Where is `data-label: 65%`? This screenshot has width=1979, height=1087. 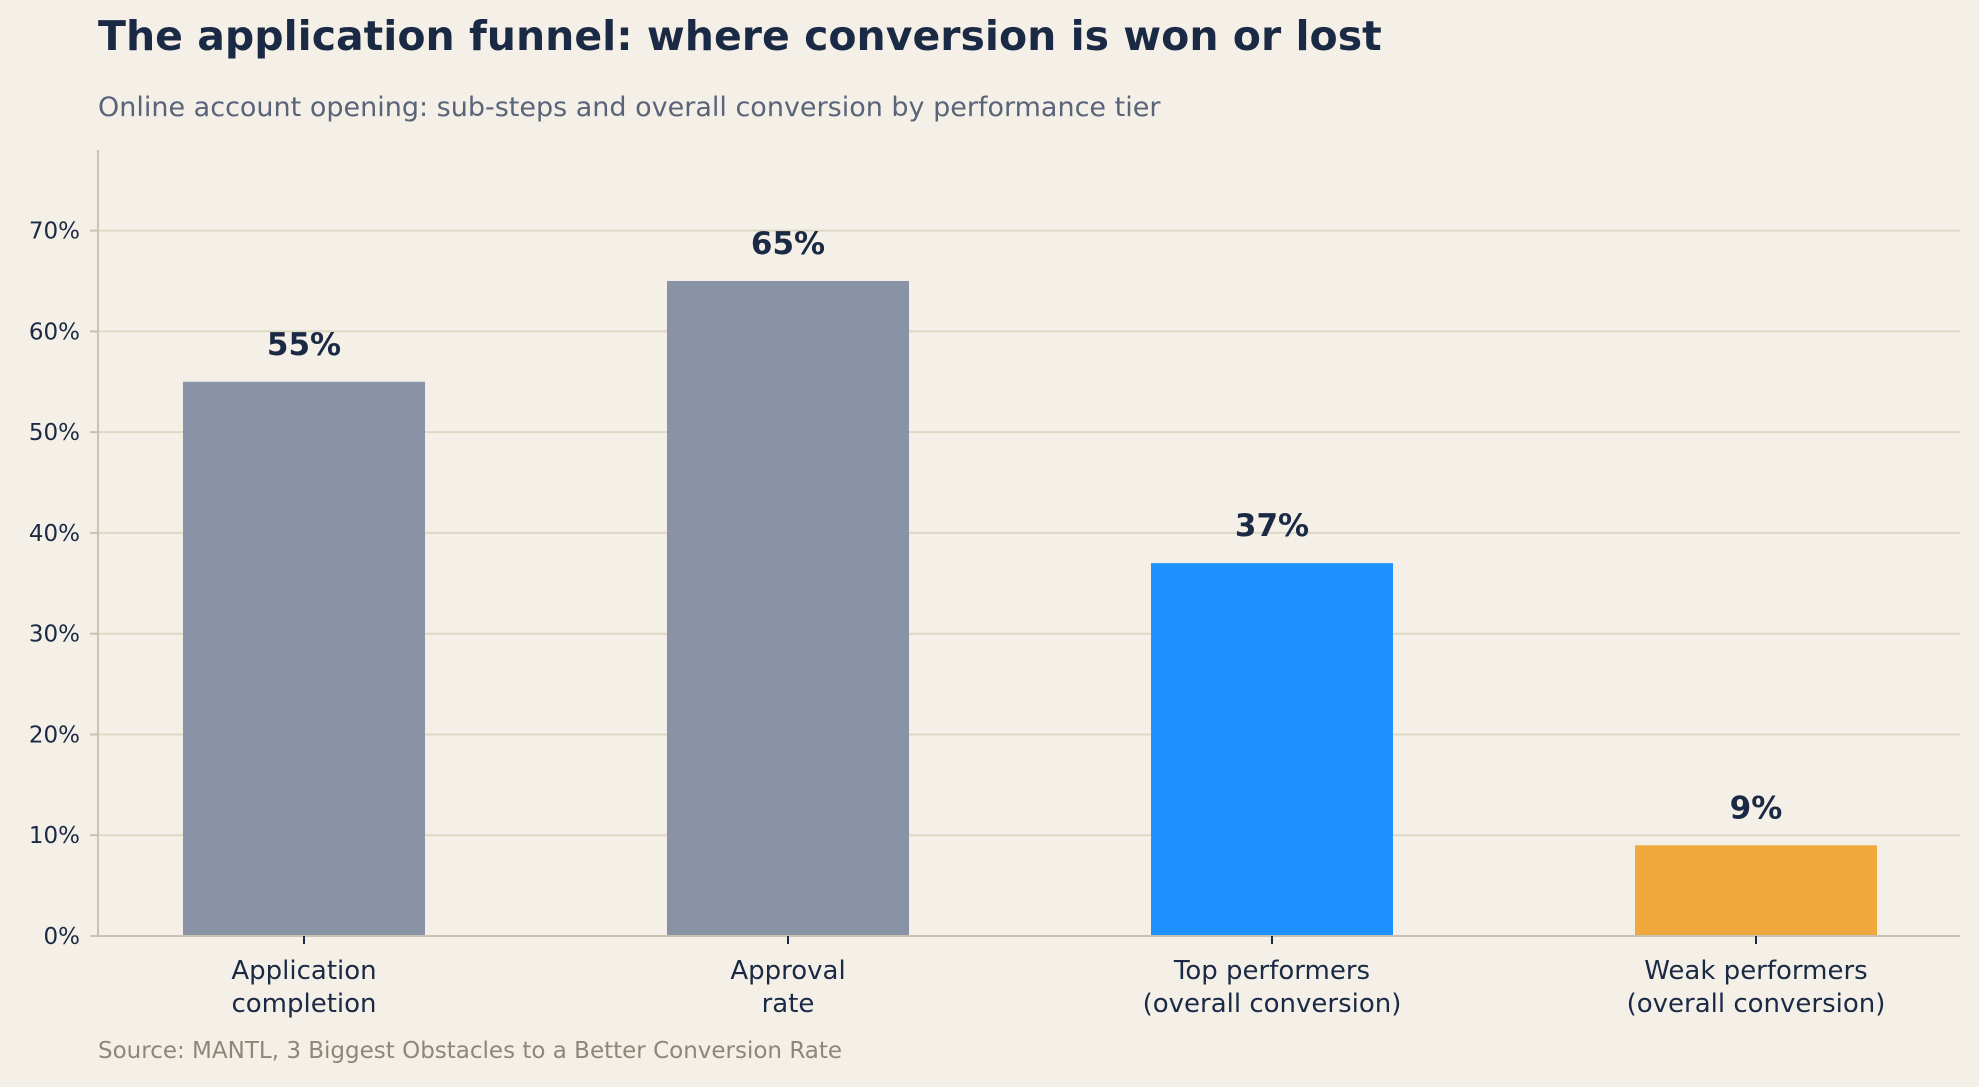 data-label: 65% is located at coordinates (788, 244).